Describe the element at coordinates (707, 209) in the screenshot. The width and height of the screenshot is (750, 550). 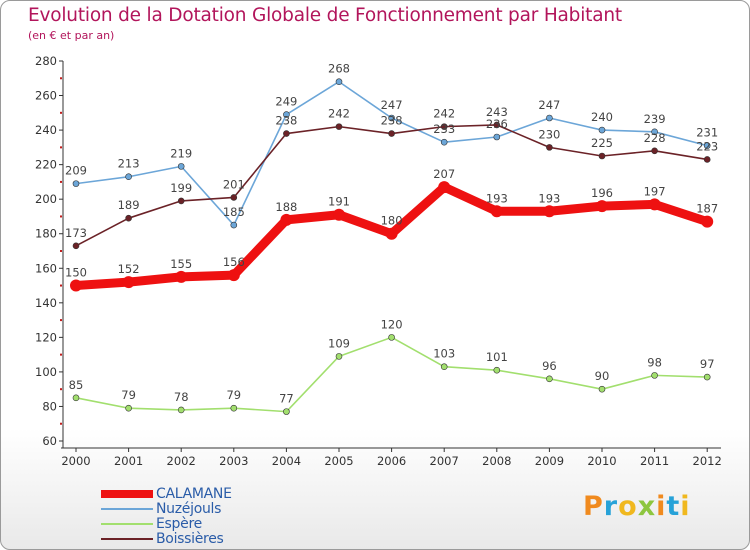
I see `data-label: 187` at that location.